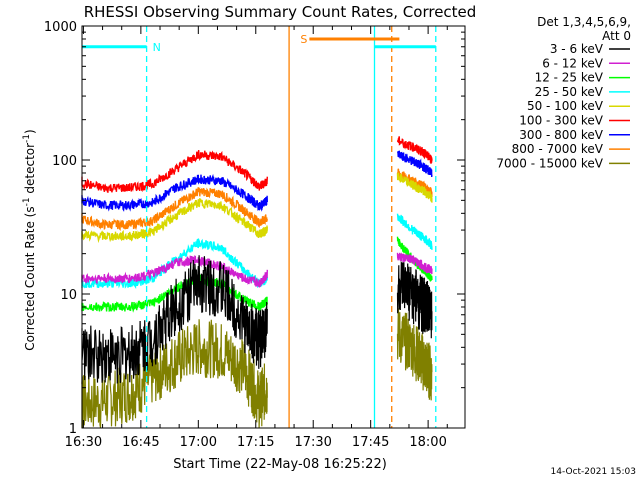 This screenshot has width=640, height=480. I want to click on series-line-25-50-kev-seg1, so click(414, 231).